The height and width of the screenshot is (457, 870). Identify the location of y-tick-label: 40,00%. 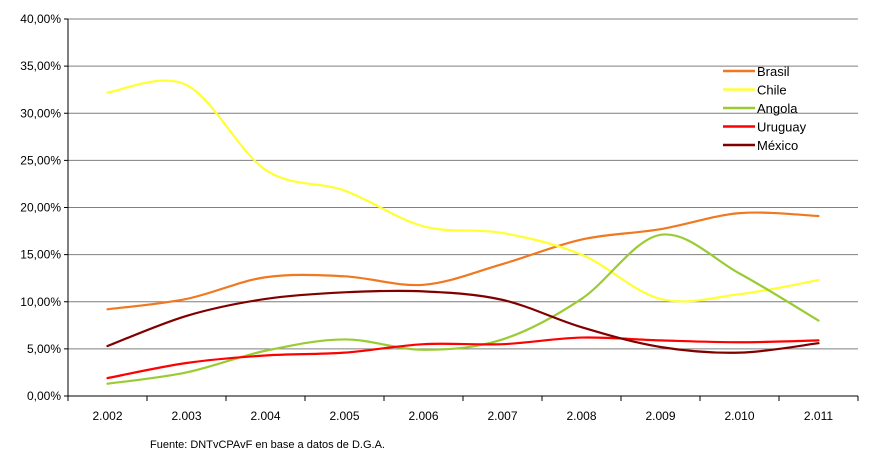
(40, 19).